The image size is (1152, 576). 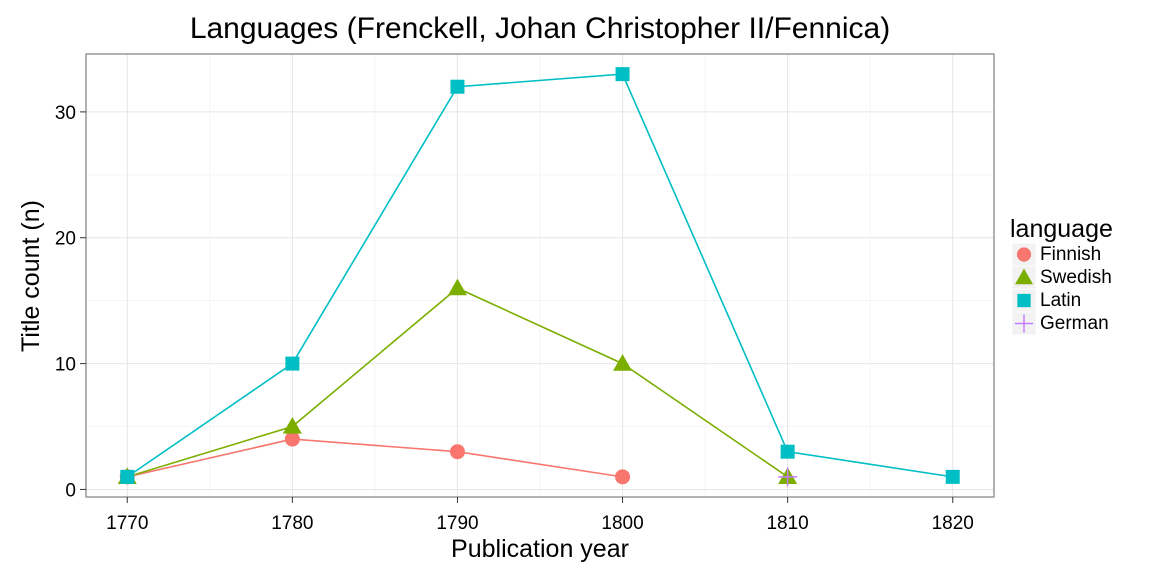 I want to click on y-tick-label: 30, so click(x=65, y=113).